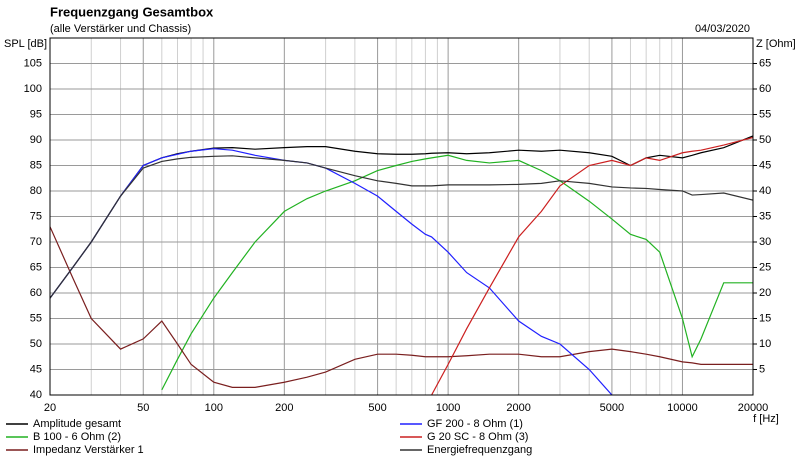 The height and width of the screenshot is (458, 800). What do you see at coordinates (479, 450) in the screenshot?
I see `legend-label: Energiefrequenzgang` at bounding box center [479, 450].